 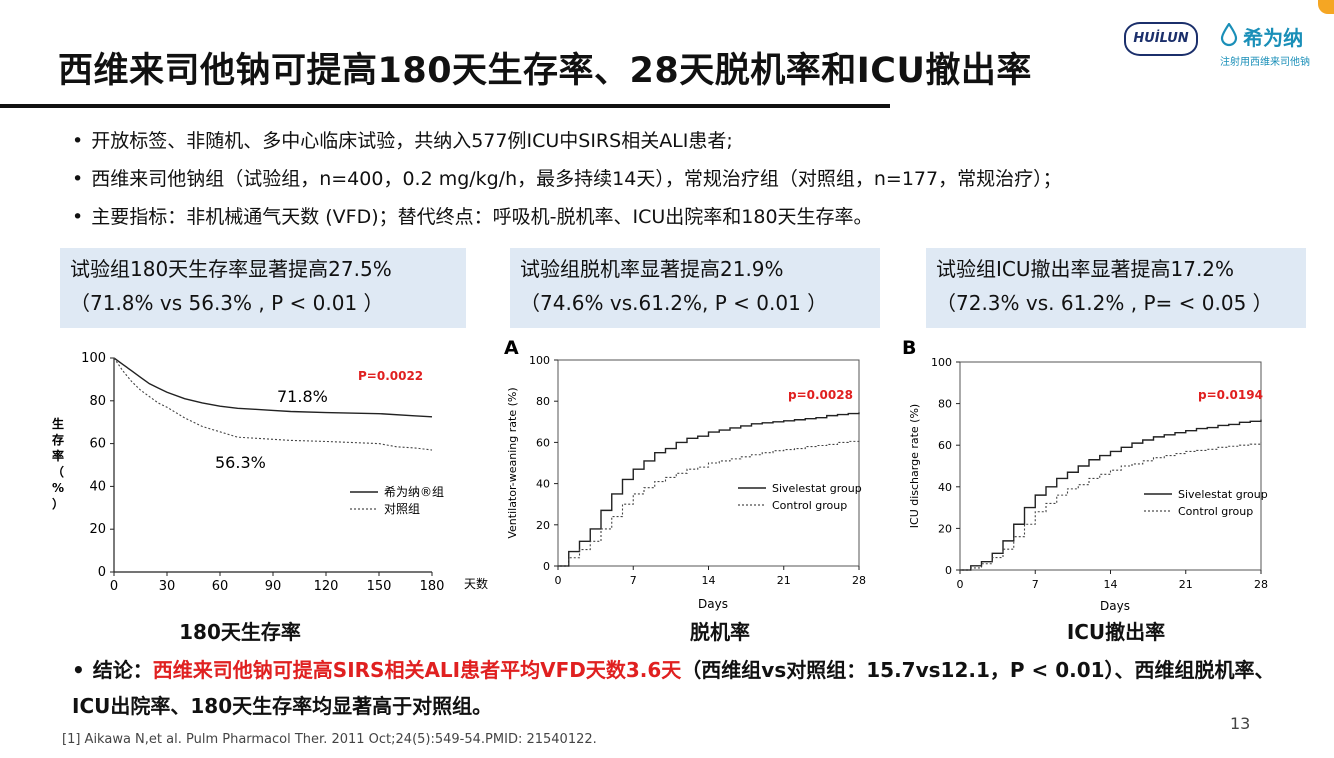 What do you see at coordinates (1326, 7) in the screenshot?
I see `corner-tab-decoration` at bounding box center [1326, 7].